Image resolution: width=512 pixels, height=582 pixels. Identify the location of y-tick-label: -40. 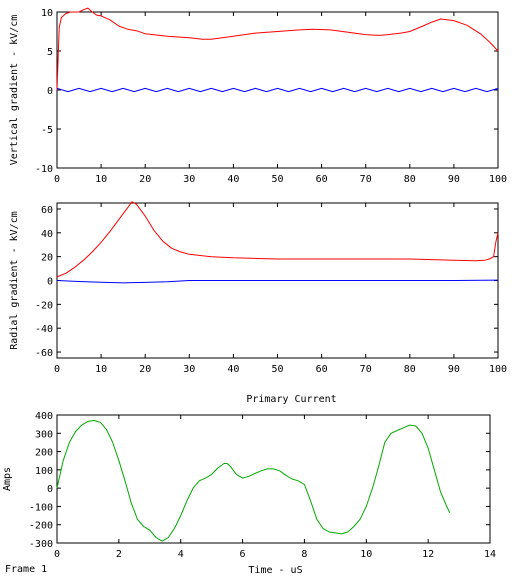
(44, 329).